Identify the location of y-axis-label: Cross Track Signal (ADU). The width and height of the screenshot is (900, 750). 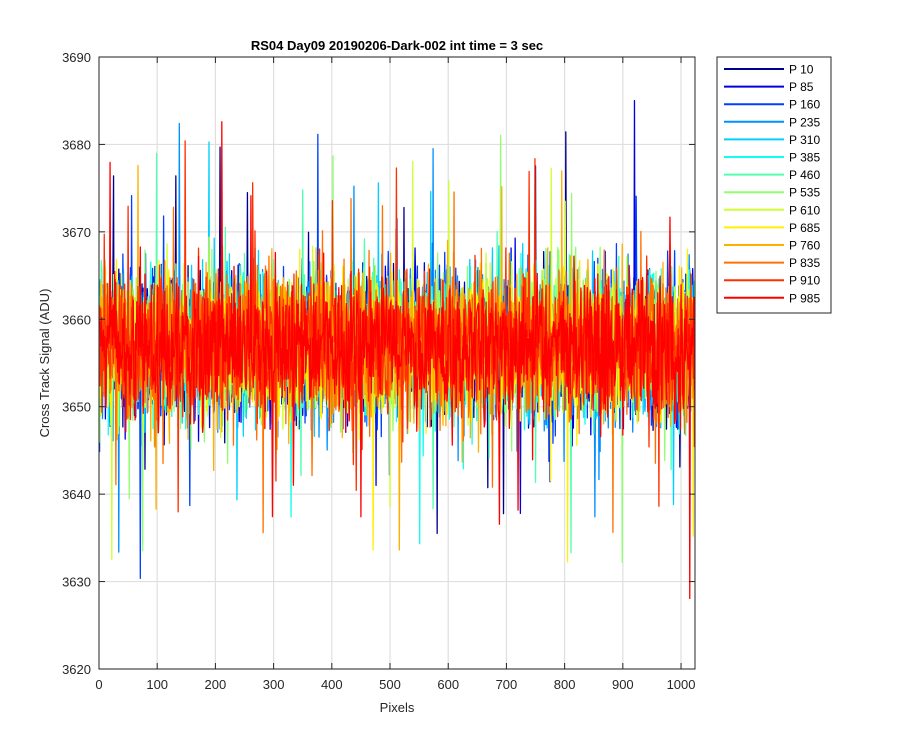
(44, 363).